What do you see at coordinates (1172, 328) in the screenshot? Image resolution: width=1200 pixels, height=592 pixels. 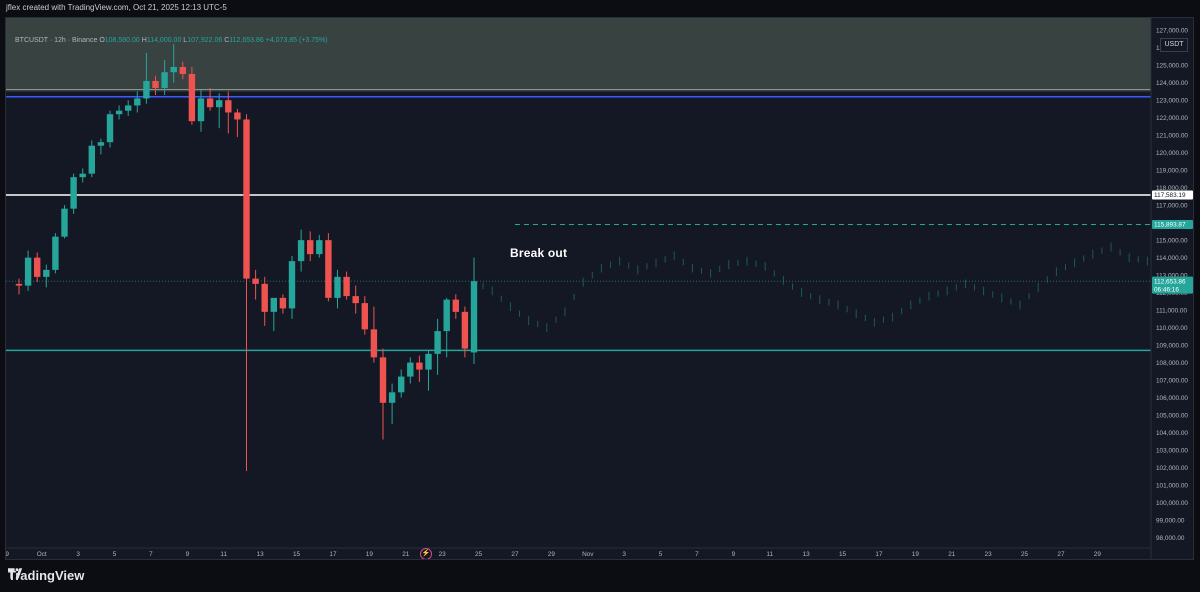 I see `y-tick-label: 110,000.00` at bounding box center [1172, 328].